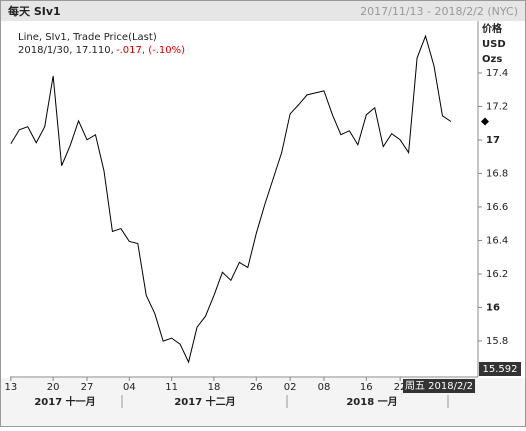 The width and height of the screenshot is (526, 431). What do you see at coordinates (53, 387) in the screenshot?
I see `x-tick-label: 20` at bounding box center [53, 387].